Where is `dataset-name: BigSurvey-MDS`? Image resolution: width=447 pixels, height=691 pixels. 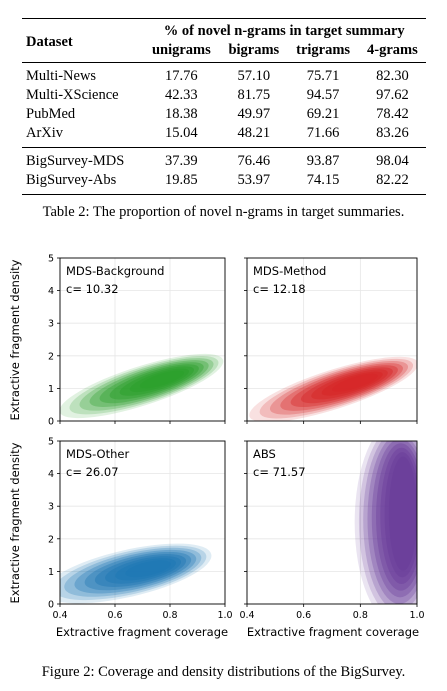 dataset-name: BigSurvey-MDS is located at coordinates (75, 161).